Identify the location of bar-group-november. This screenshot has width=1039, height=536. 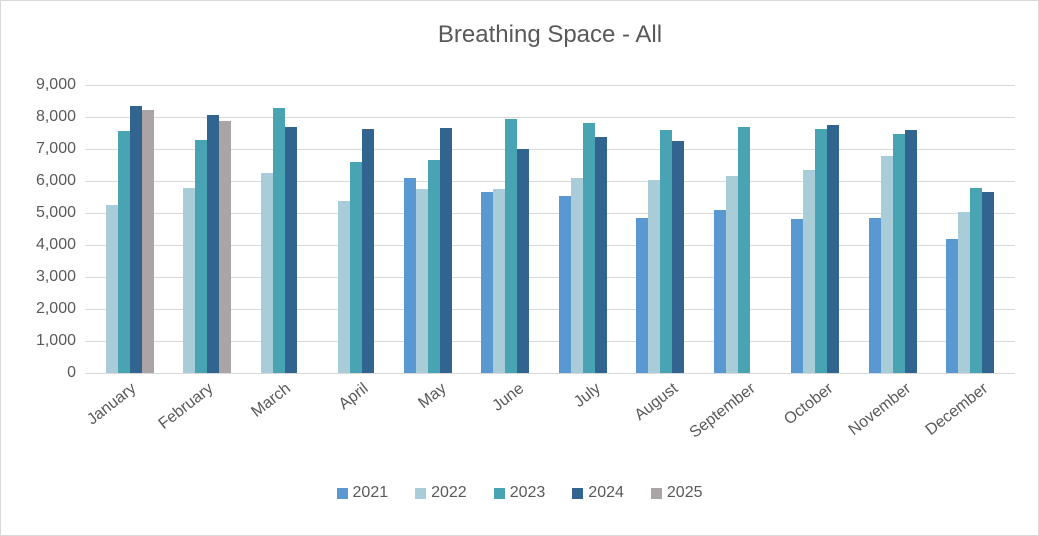
(899, 229).